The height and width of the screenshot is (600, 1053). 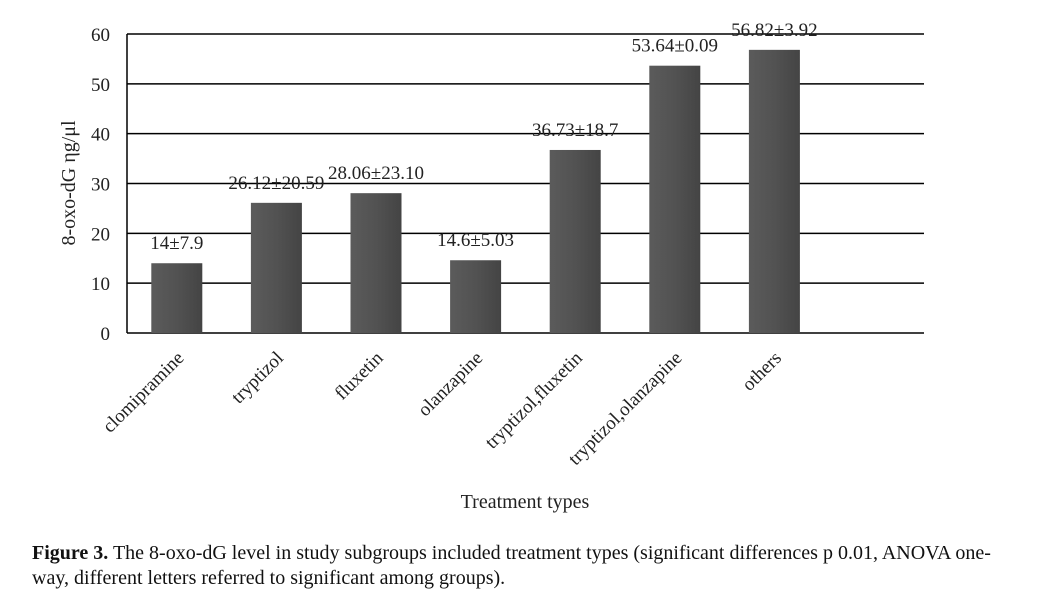 What do you see at coordinates (359, 375) in the screenshot?
I see `x-tick-label: fluxetin` at bounding box center [359, 375].